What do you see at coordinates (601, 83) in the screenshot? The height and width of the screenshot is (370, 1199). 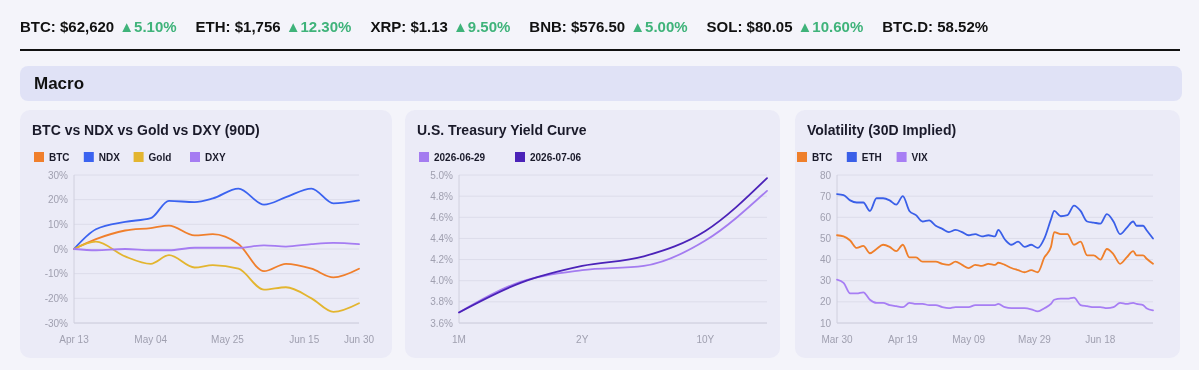 I see `text: Macro` at bounding box center [601, 83].